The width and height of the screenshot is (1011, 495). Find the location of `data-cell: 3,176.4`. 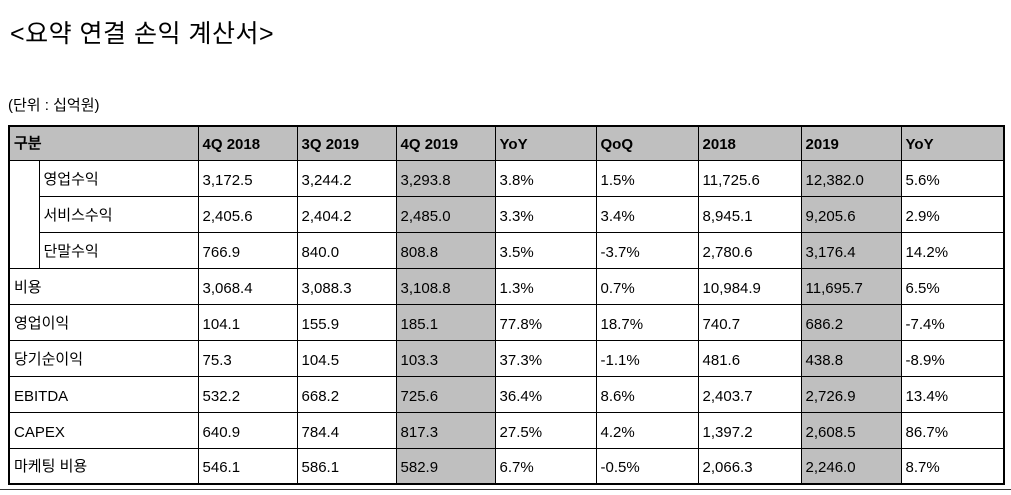

data-cell: 3,176.4 is located at coordinates (851, 250).